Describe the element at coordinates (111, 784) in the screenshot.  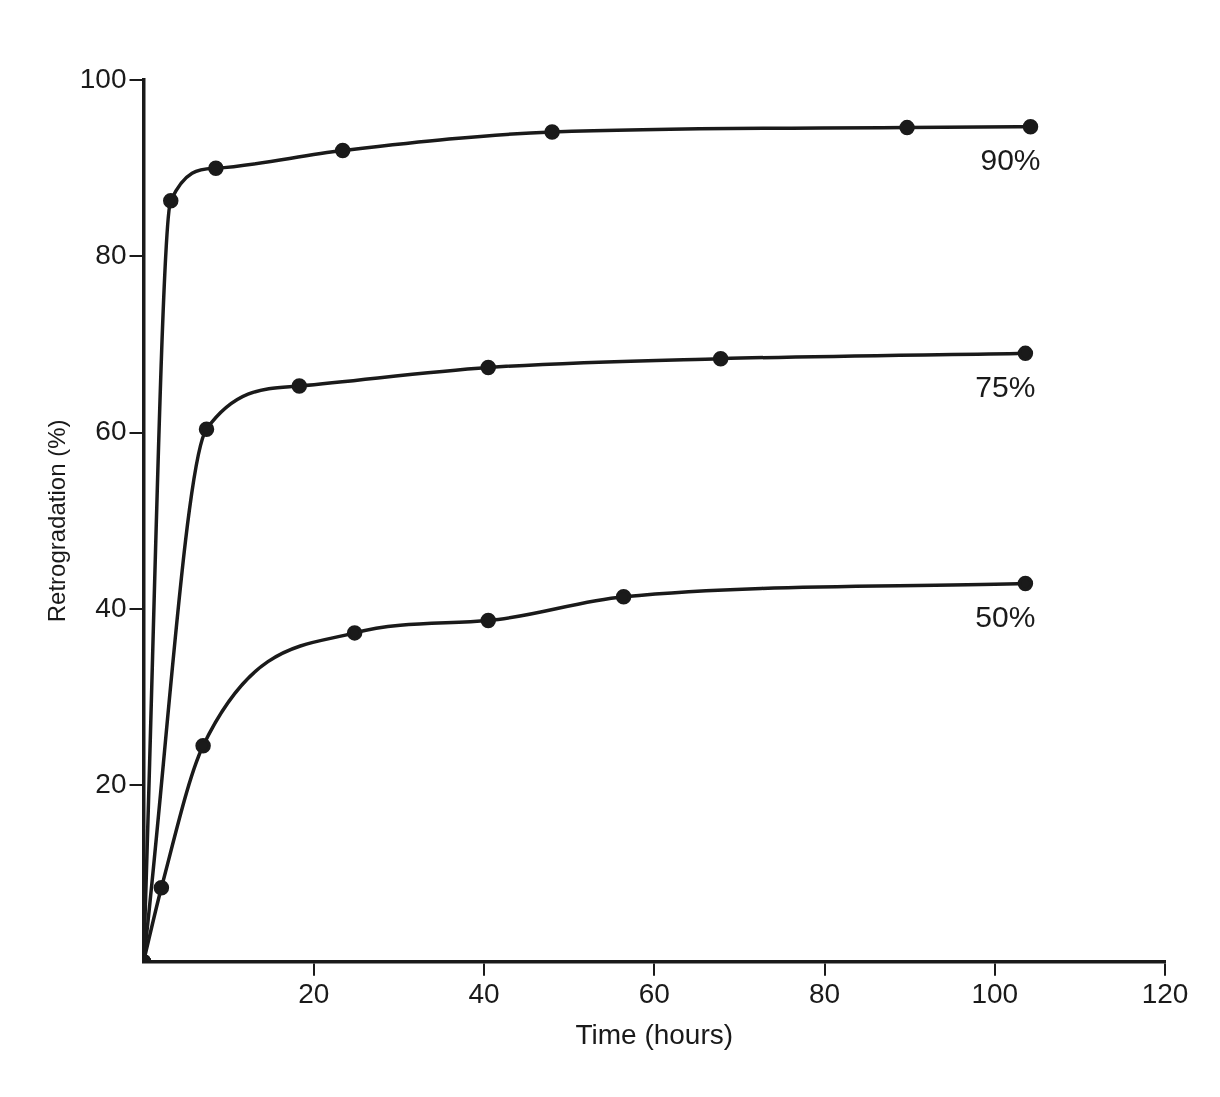
I see `y-tick-label: 20` at that location.